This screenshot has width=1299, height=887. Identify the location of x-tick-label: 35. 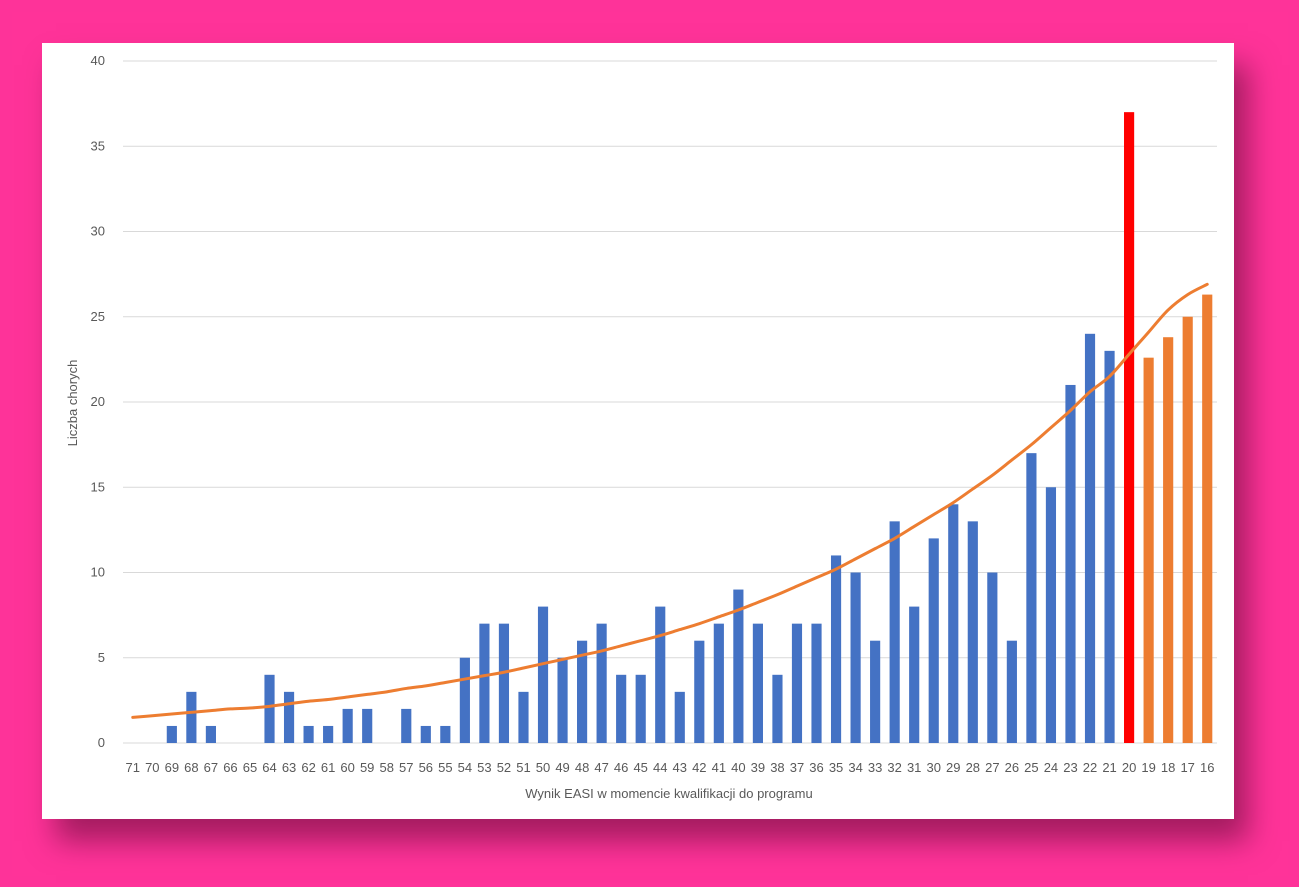
(836, 767).